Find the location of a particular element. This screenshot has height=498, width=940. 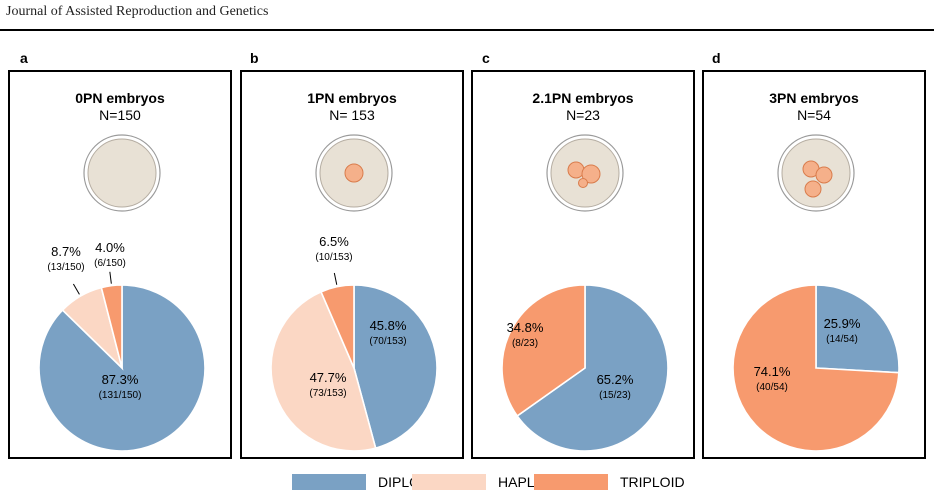

slice-percent-label: 8.7% is located at coordinates (66, 251).